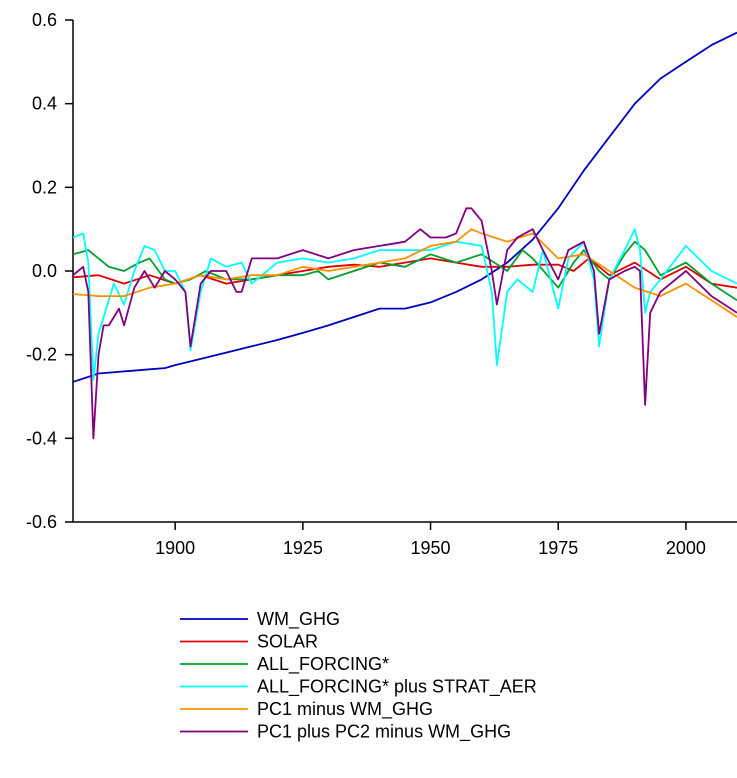 This screenshot has width=737, height=778. Describe the element at coordinates (44, 271) in the screenshot. I see `y-tick-label: 0.0` at that location.